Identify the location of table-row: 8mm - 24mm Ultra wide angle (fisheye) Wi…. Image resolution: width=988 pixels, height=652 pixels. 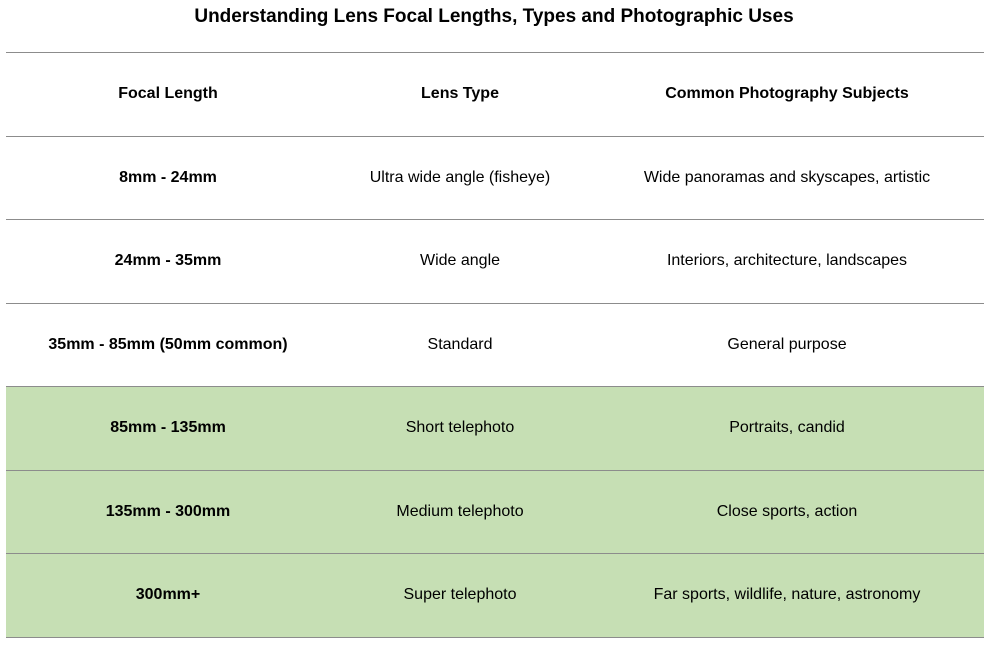
(495, 178).